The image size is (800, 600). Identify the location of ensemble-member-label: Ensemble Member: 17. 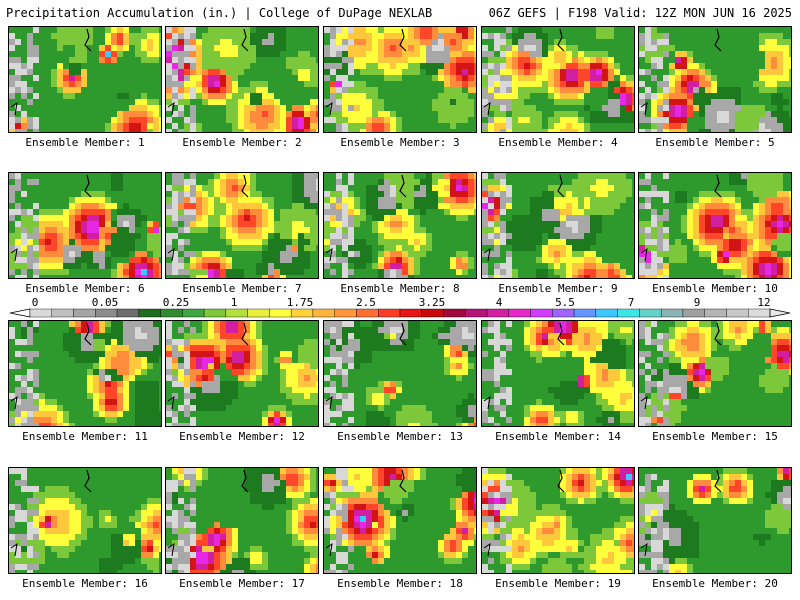
(242, 583).